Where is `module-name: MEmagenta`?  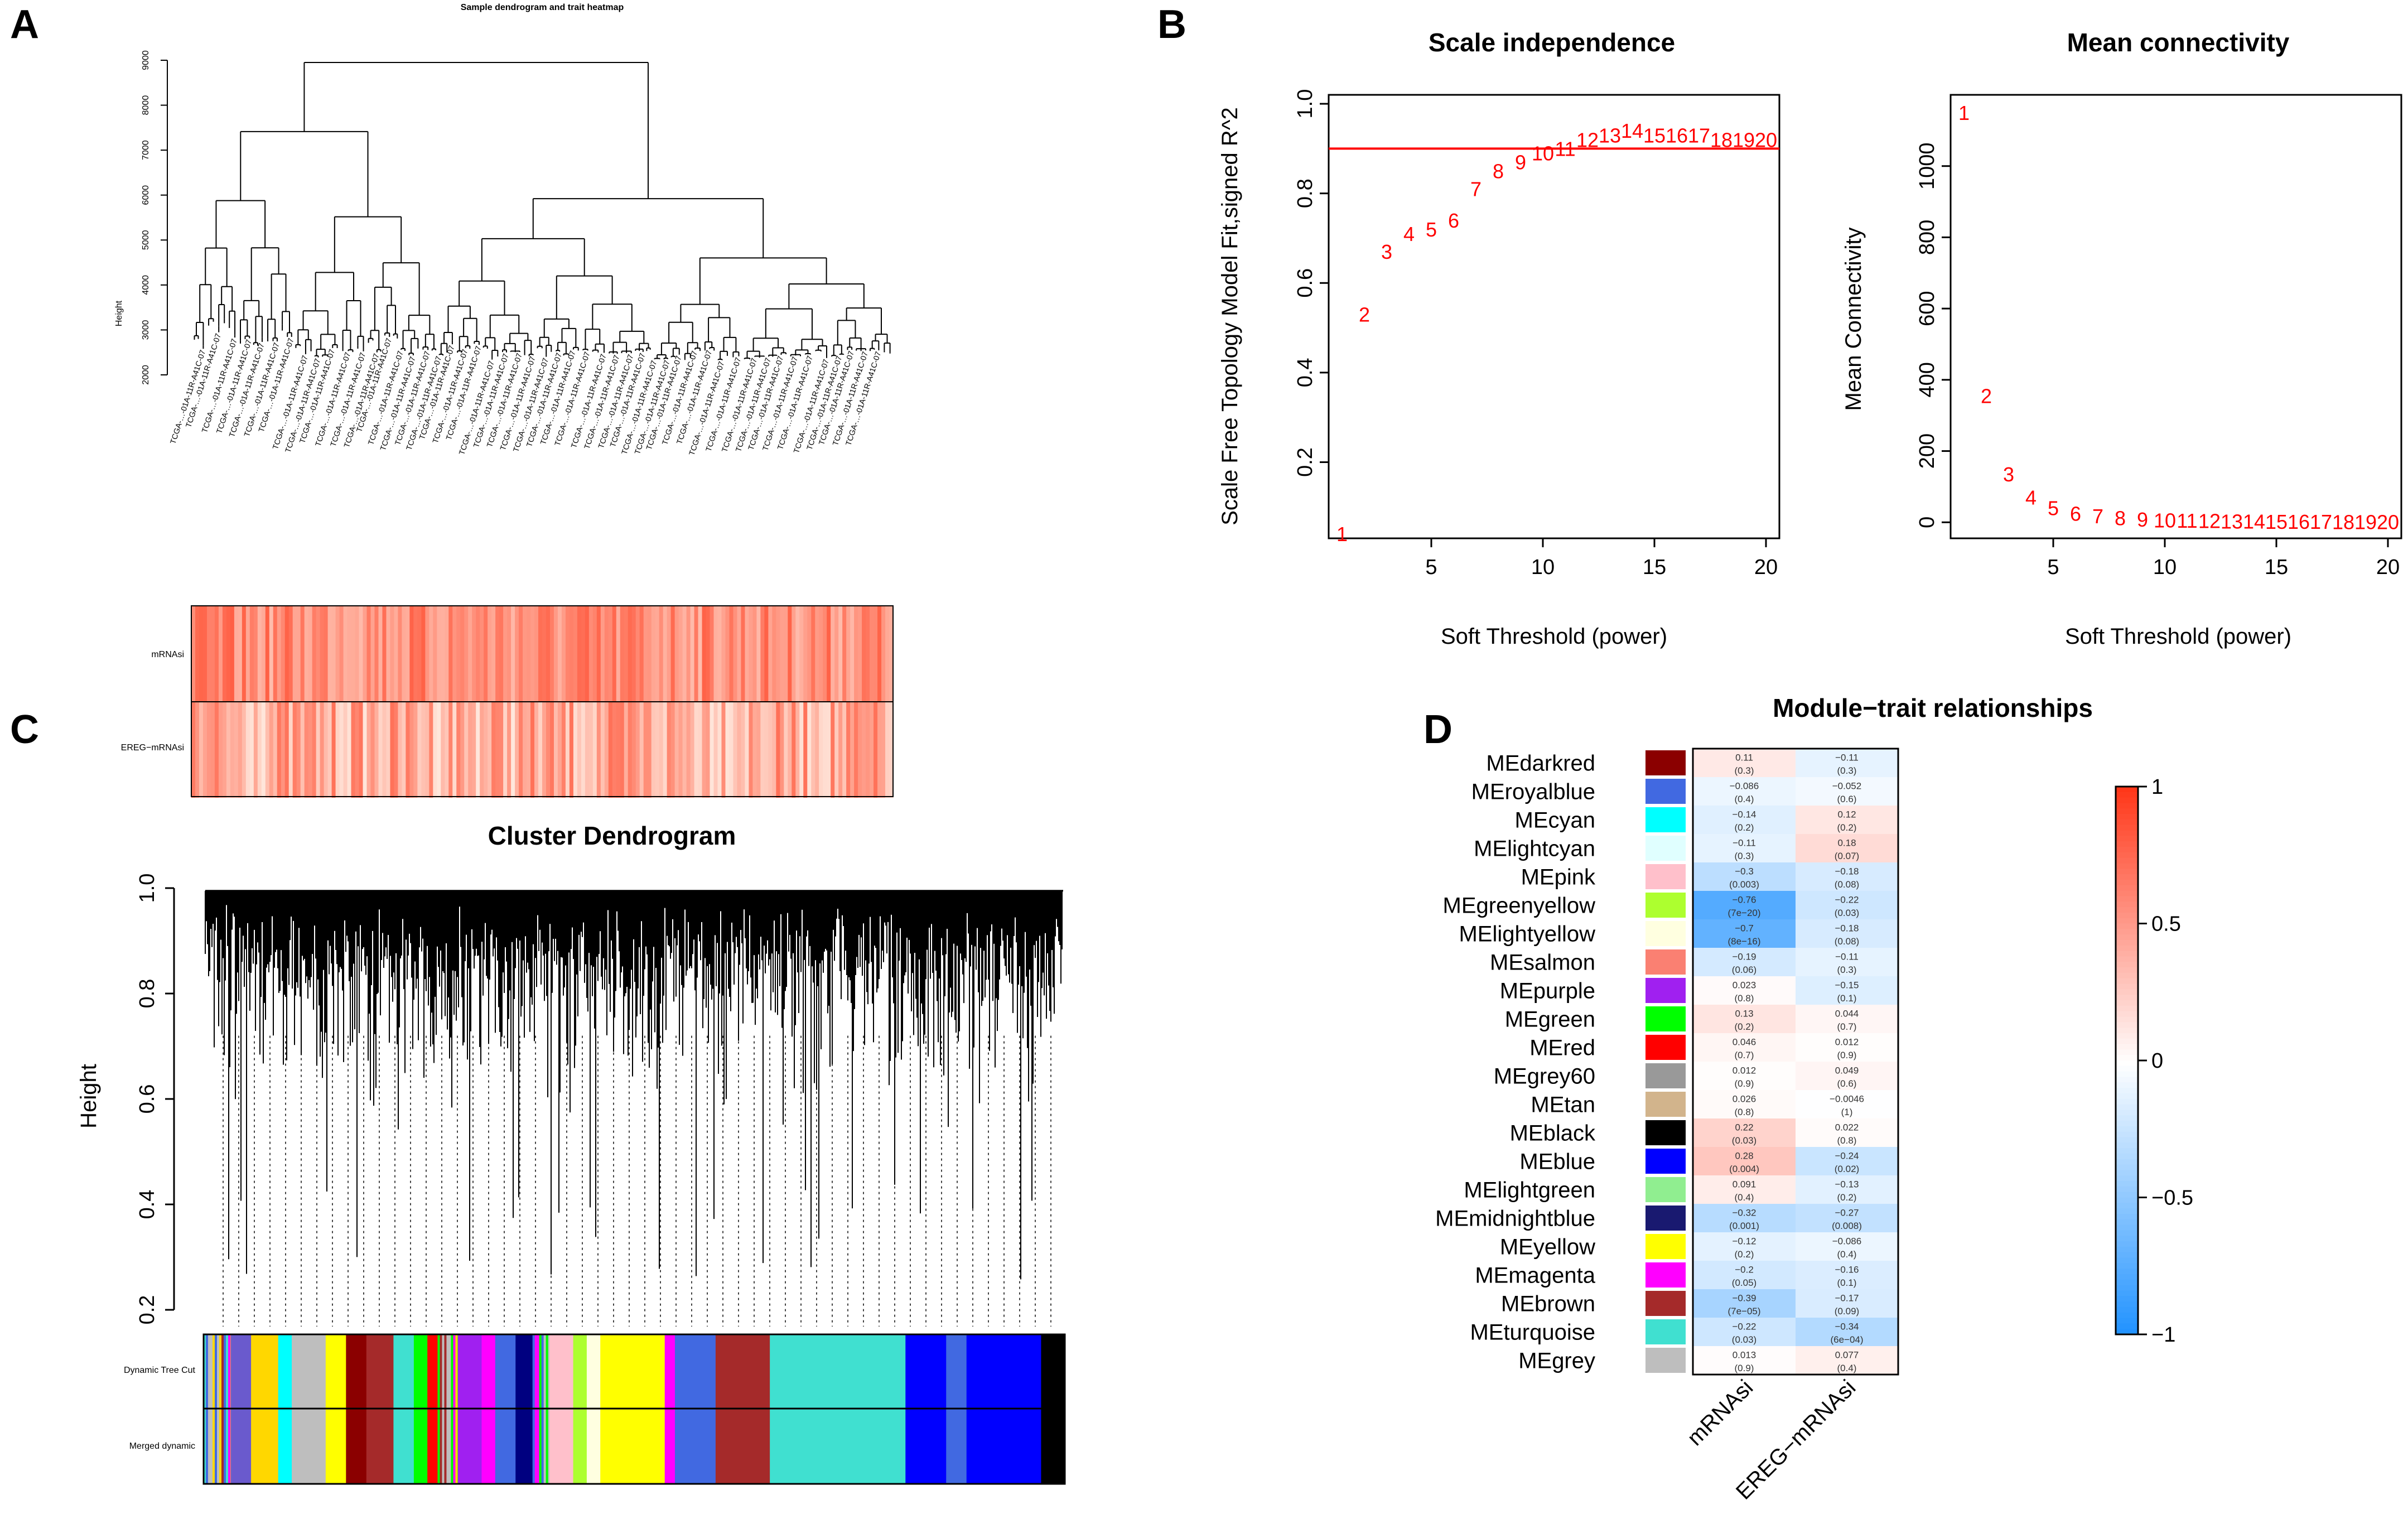
module-name: MEmagenta is located at coordinates (1535, 1276).